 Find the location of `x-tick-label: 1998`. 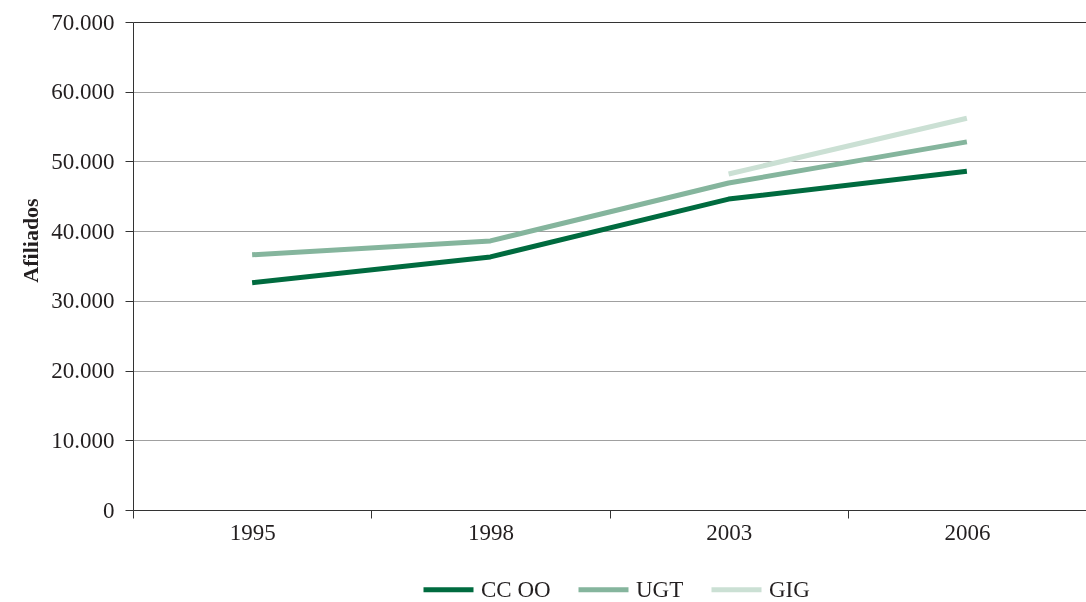

x-tick-label: 1998 is located at coordinates (490, 532).